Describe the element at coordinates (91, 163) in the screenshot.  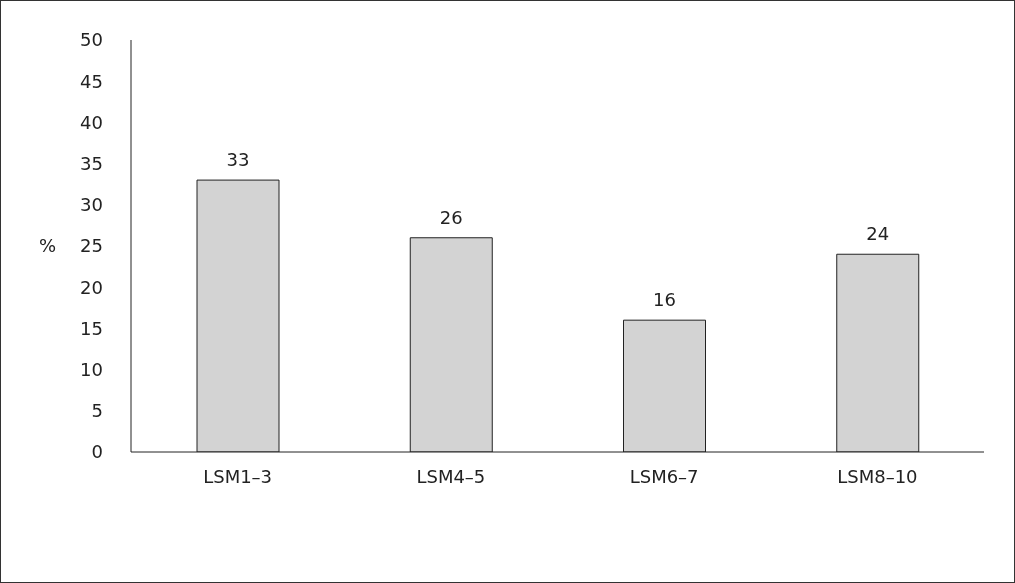
I see `y-tick-label: 35` at that location.